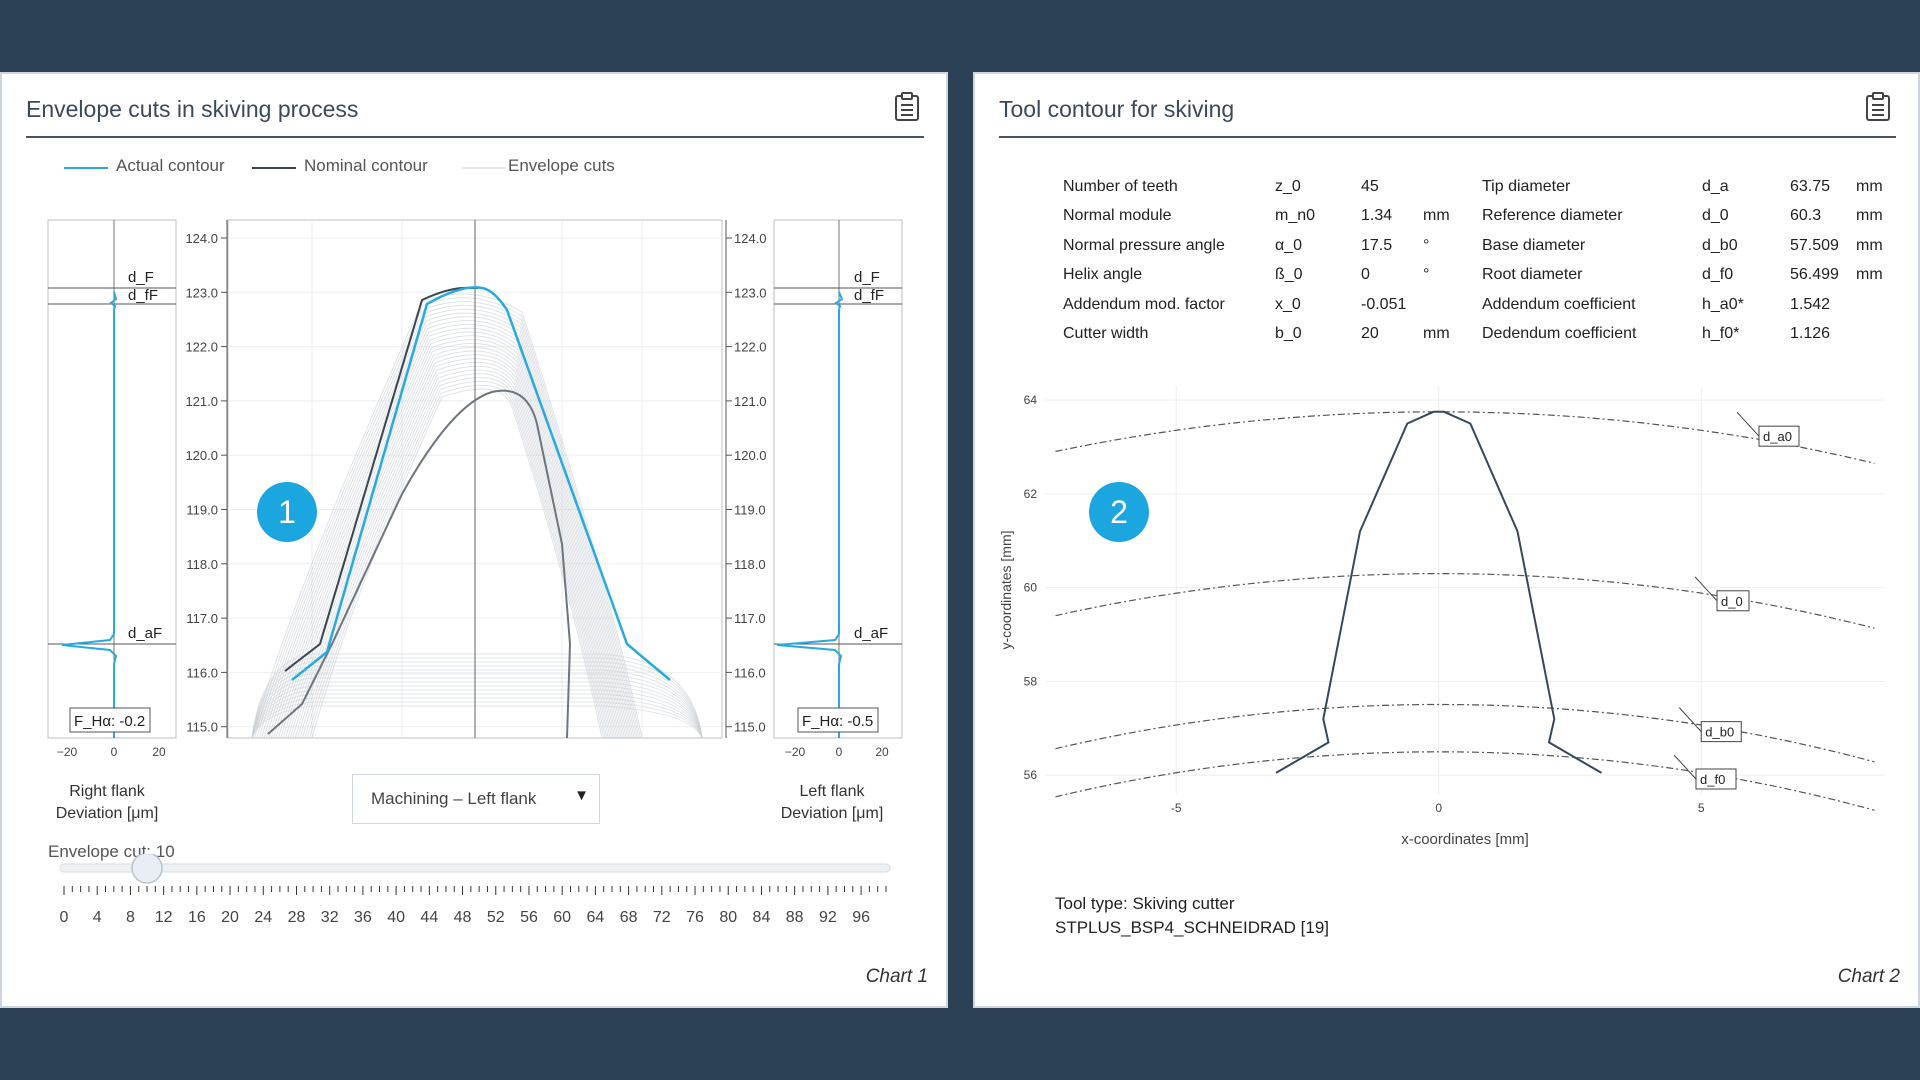  I want to click on param-row: Cutter width b_0 20 mm, so click(1260, 335).